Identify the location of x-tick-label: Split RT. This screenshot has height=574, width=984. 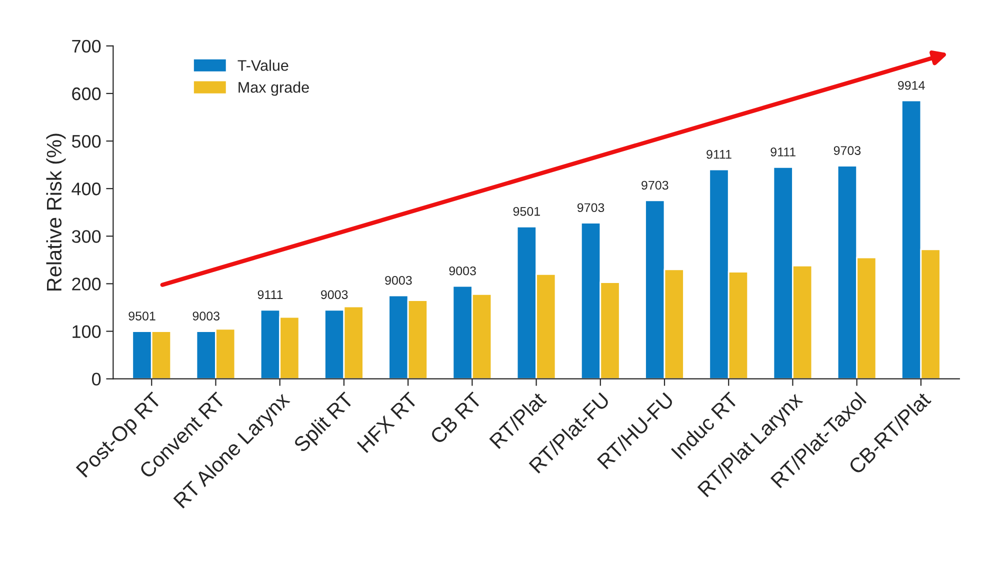
(325, 423).